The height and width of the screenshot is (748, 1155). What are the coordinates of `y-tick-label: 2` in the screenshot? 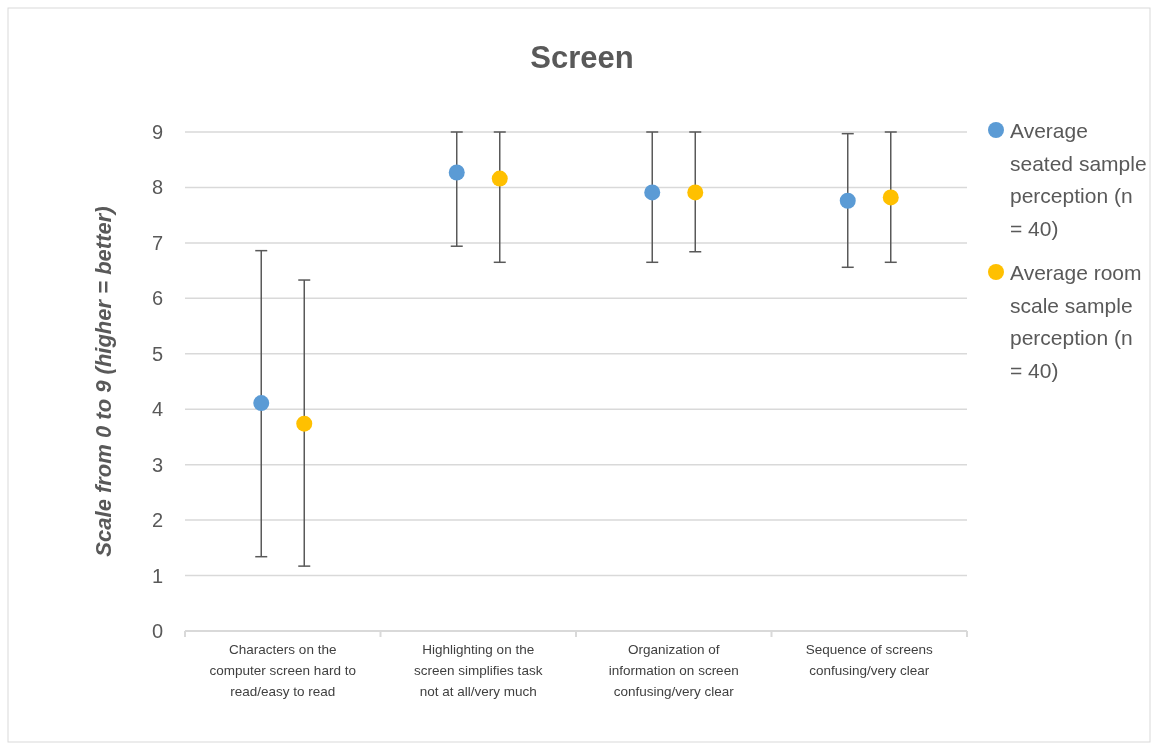 It's located at (157, 520).